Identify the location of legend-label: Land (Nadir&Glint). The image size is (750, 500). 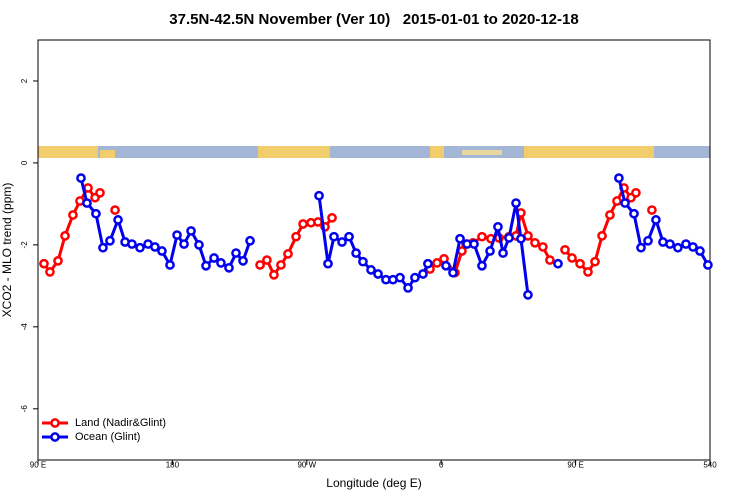
(120, 423).